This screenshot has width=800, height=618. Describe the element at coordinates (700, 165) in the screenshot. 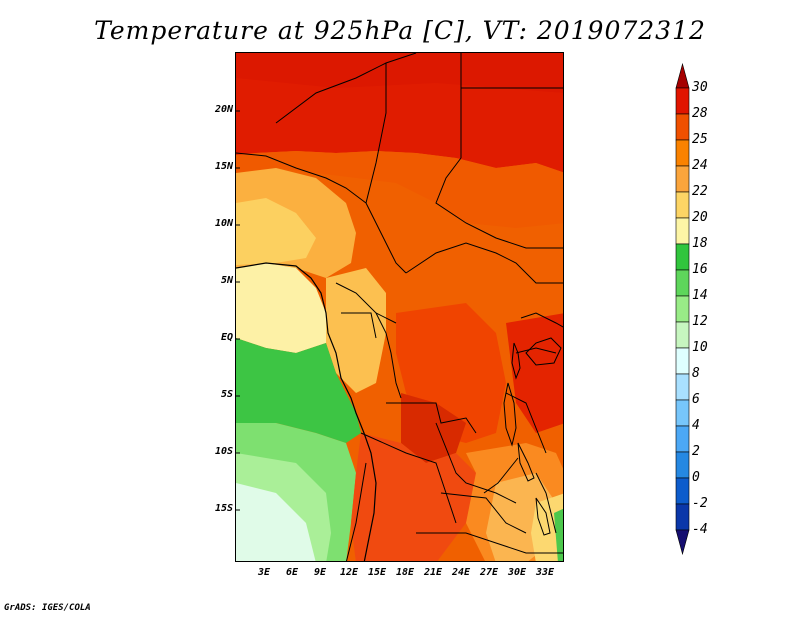

I see `colorbar-label: 24` at that location.